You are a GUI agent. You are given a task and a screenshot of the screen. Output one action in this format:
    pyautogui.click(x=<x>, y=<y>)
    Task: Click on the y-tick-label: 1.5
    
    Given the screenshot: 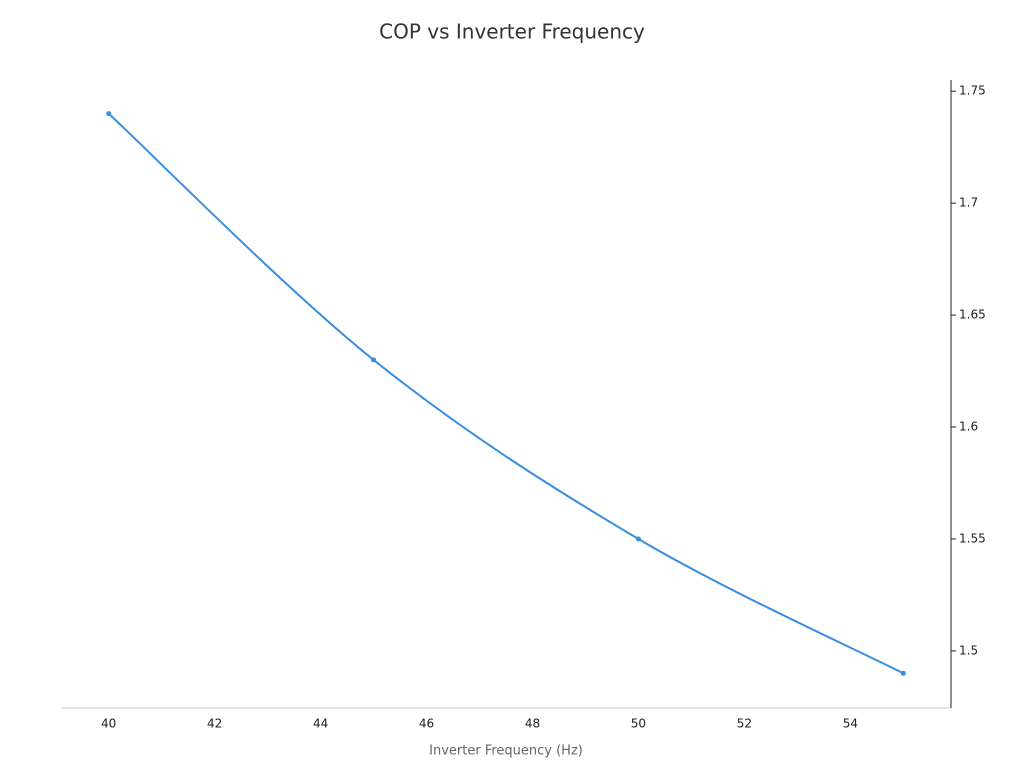 What is the action you would take?
    pyautogui.click(x=968, y=650)
    